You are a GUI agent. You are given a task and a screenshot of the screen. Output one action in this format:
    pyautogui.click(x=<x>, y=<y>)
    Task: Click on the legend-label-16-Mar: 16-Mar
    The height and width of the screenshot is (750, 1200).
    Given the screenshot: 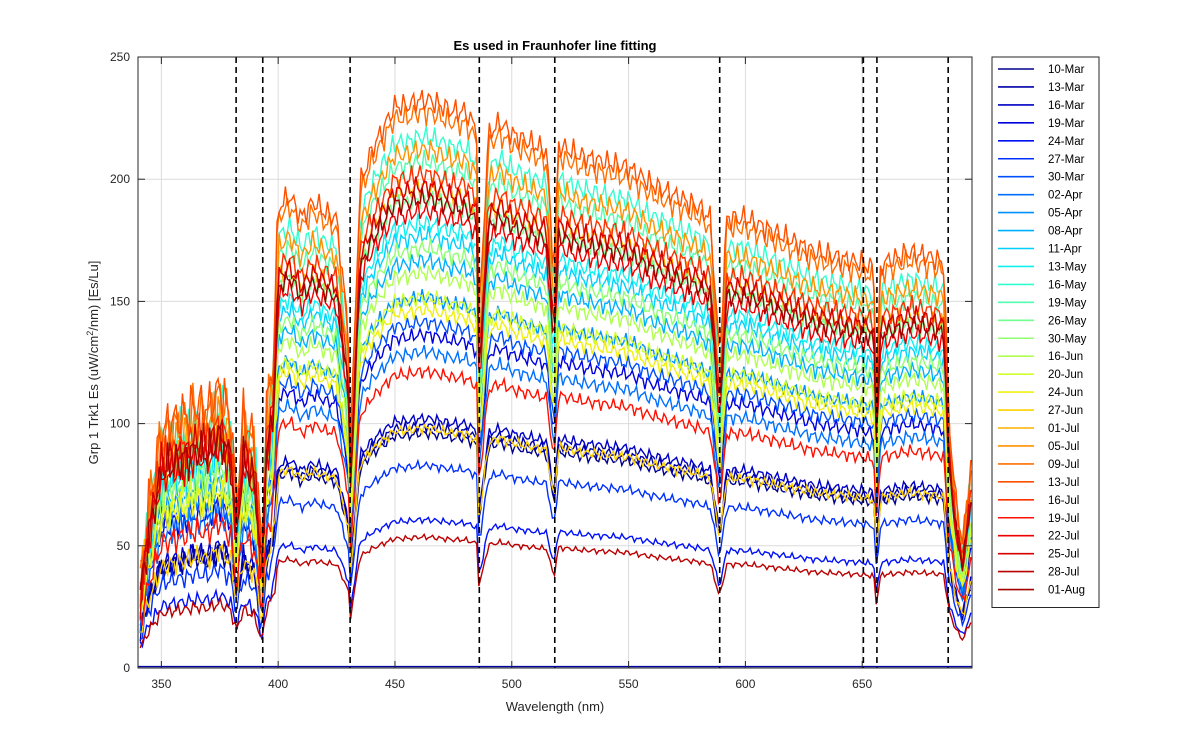 What is the action you would take?
    pyautogui.click(x=1066, y=106)
    